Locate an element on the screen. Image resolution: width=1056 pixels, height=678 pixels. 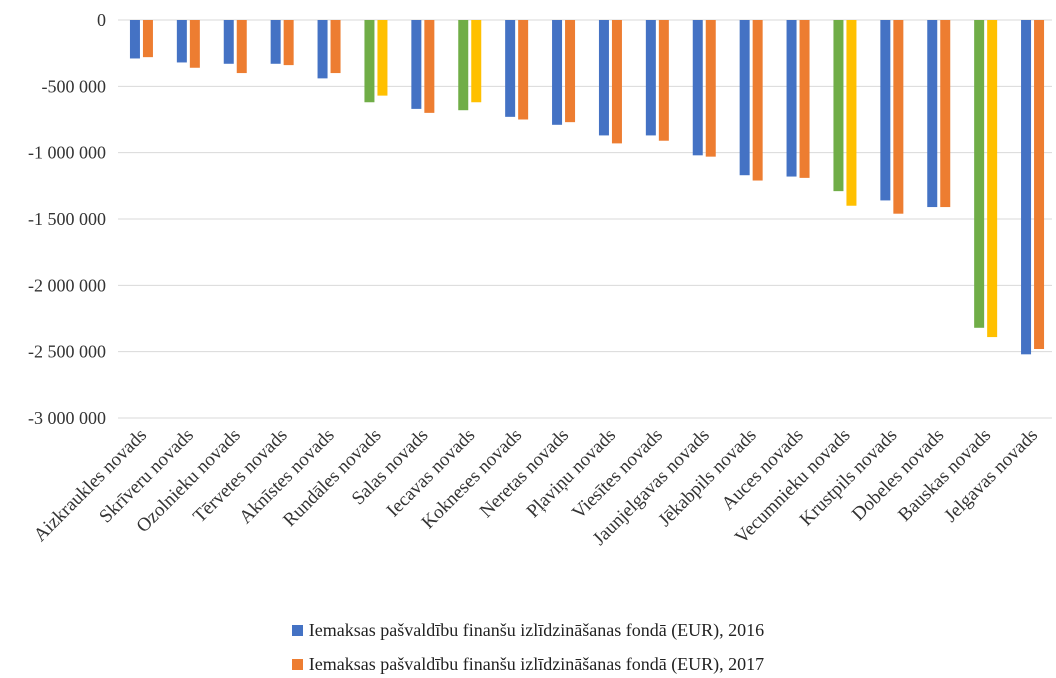
y-tick-label: -2 500 000 is located at coordinates (67, 352).